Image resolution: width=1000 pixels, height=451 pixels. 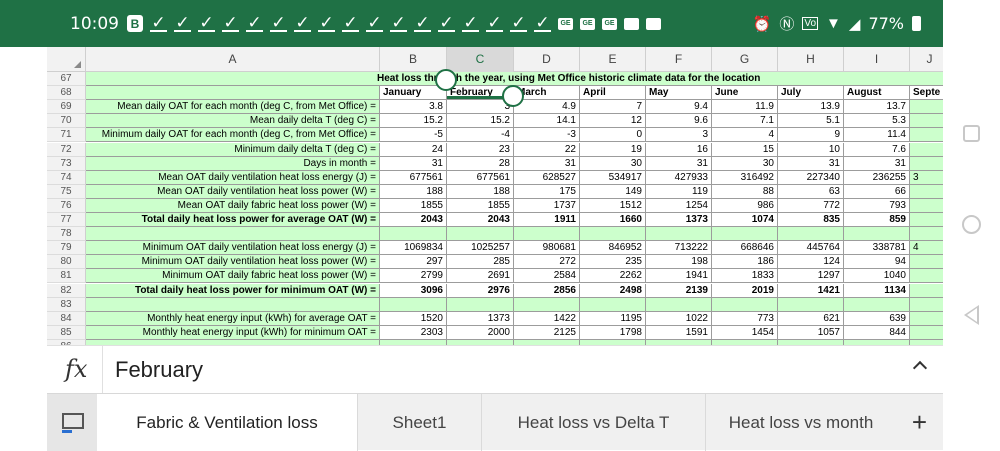 I want to click on data-cell: -3, so click(x=547, y=135).